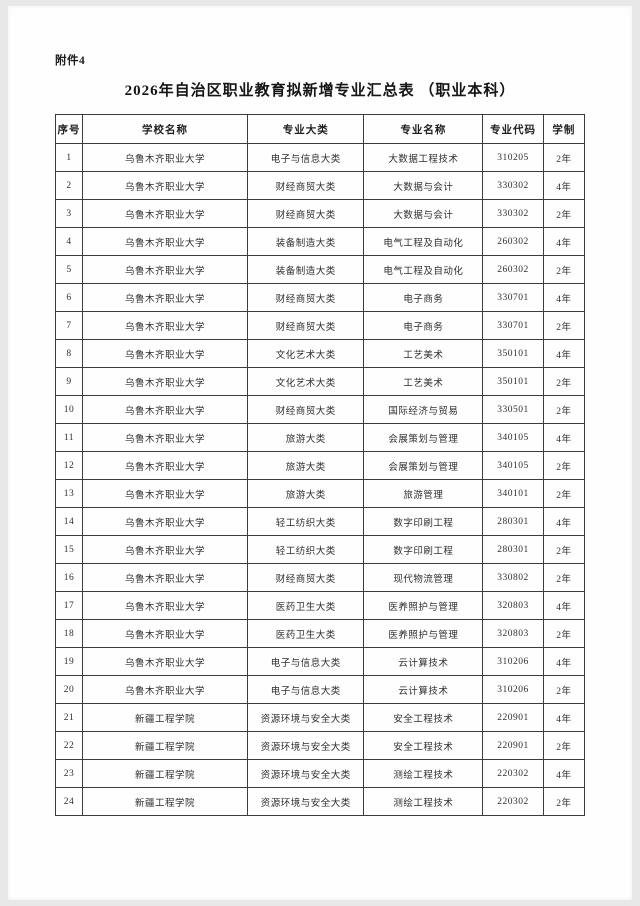 This screenshot has height=906, width=640. I want to click on cell-index: 9, so click(69, 381).